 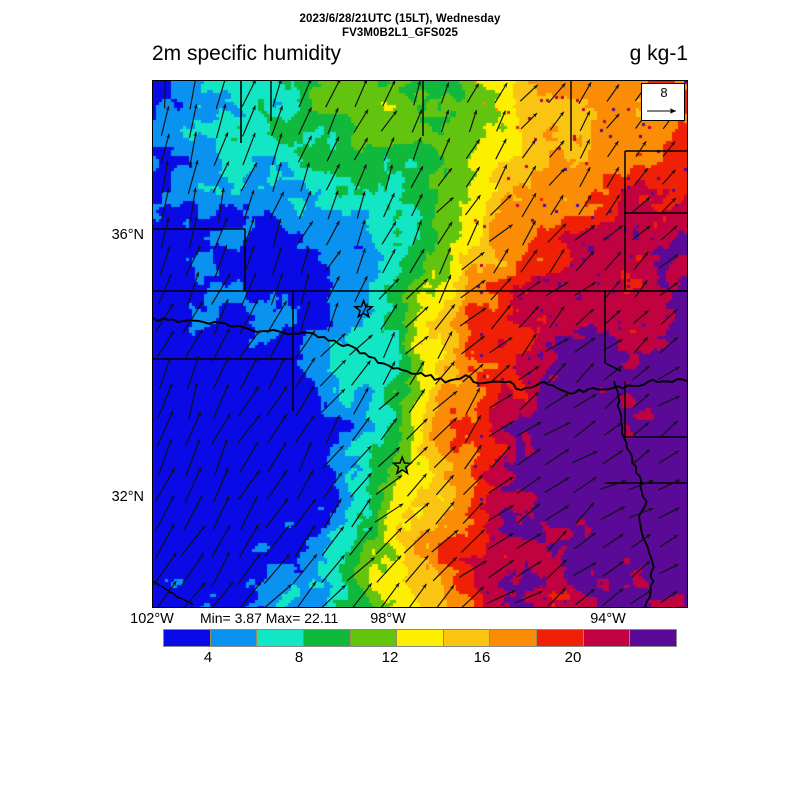 I want to click on lon-label-98w: 98°W, so click(x=388, y=619).